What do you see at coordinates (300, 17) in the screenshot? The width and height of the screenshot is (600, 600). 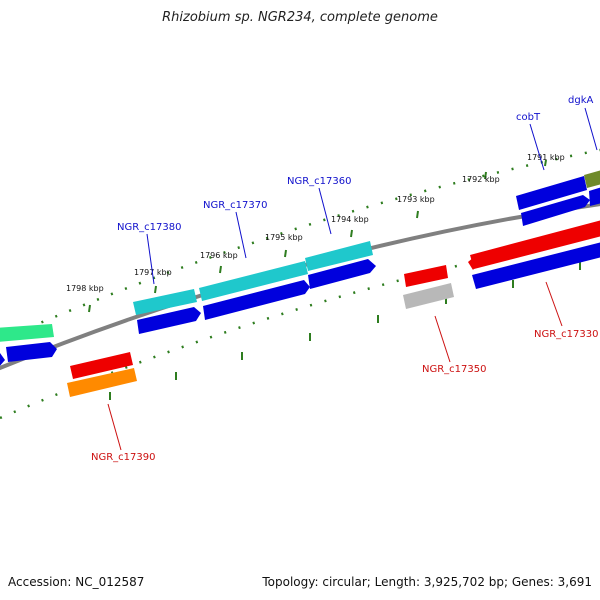 I see `genome-title: Rhizobium sp. NGR234, complete genome` at bounding box center [300, 17].